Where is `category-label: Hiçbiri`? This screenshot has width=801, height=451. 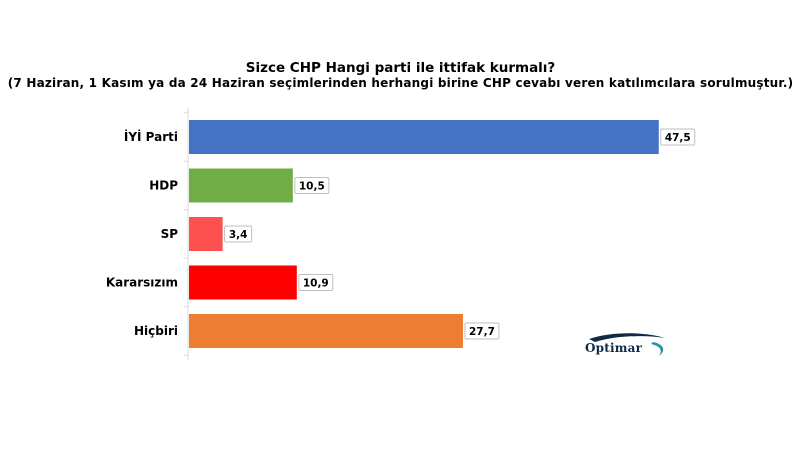 category-label: Hiçbiri is located at coordinates (156, 331).